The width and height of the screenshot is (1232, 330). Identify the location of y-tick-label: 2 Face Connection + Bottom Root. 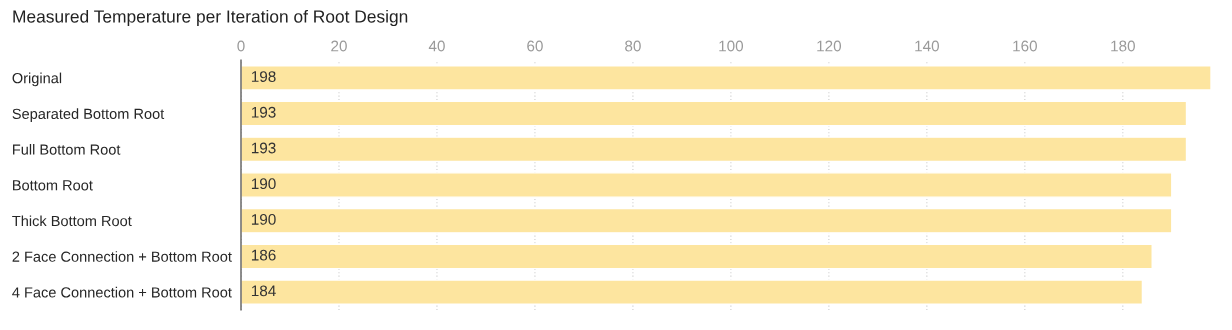
(122, 256).